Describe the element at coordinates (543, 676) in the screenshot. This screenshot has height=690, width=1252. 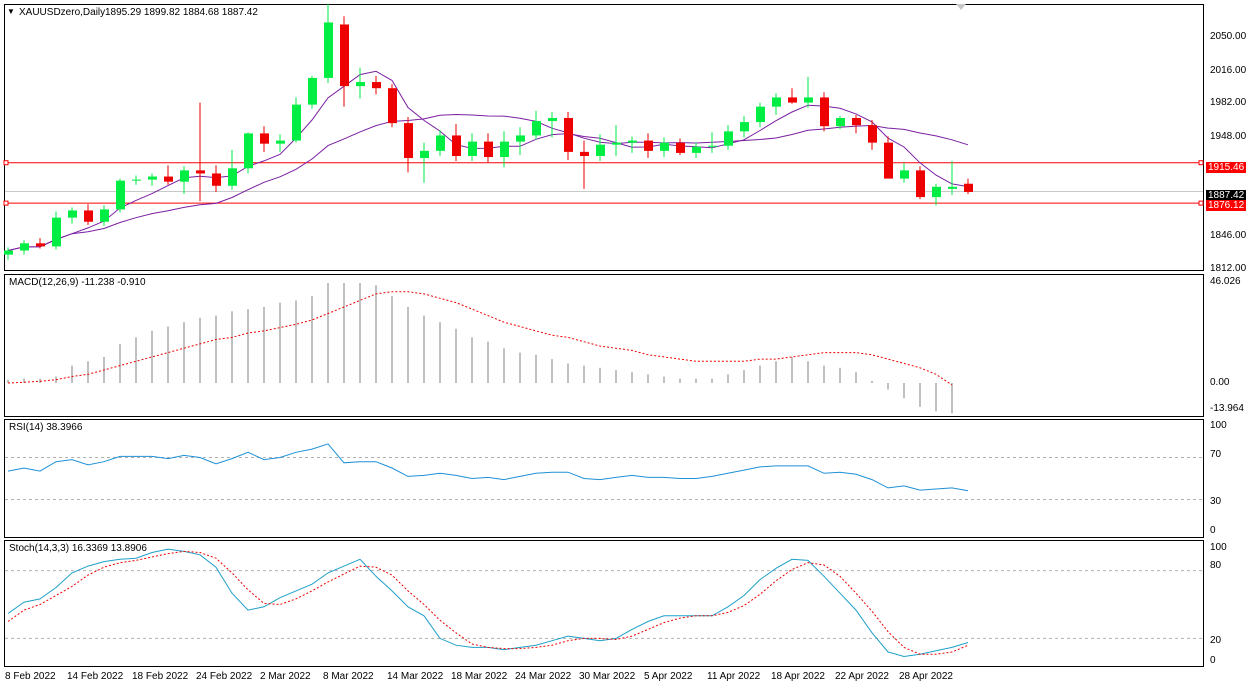
I see `date-axis-label: 24 Mar 2022` at that location.